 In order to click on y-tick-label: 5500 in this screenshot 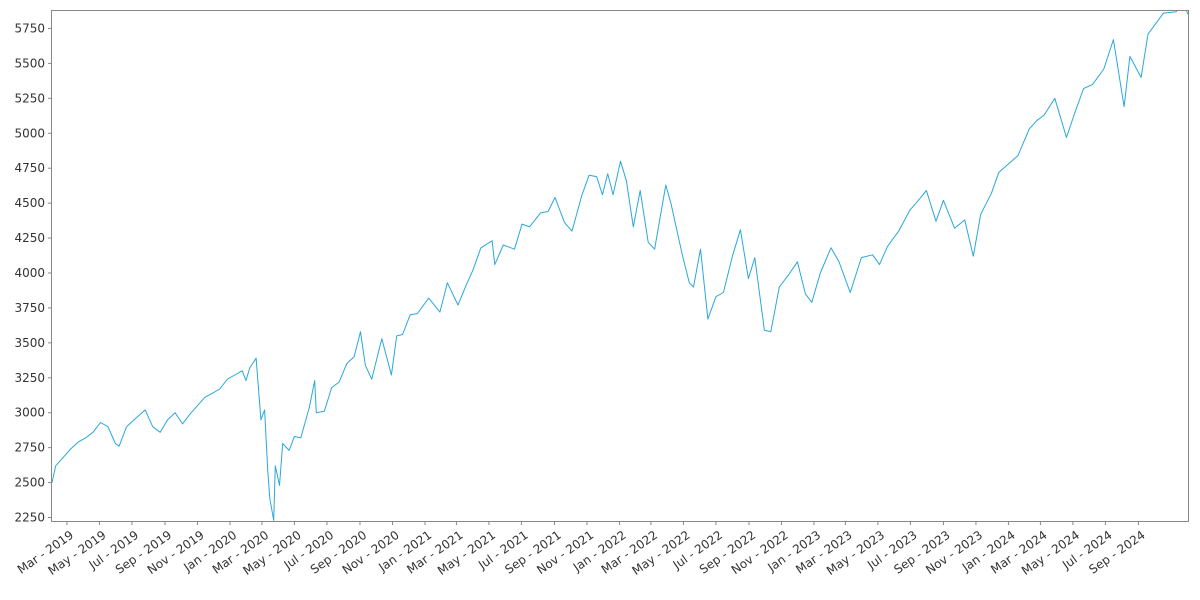, I will do `click(29, 63)`.